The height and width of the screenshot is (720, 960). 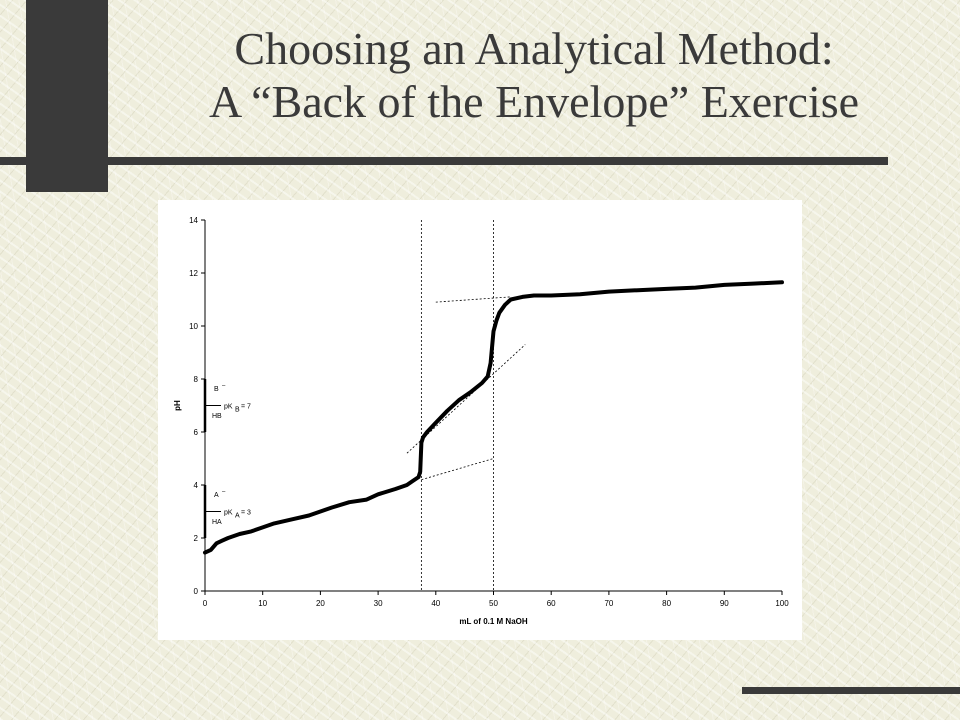 I want to click on slide-title-line-1: Choosing an Analytical Method:, so click(x=534, y=48).